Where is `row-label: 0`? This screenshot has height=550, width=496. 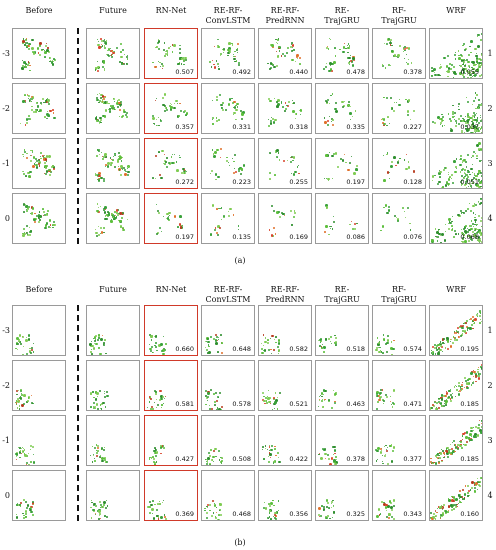 row-label: 0 is located at coordinates (7, 495).